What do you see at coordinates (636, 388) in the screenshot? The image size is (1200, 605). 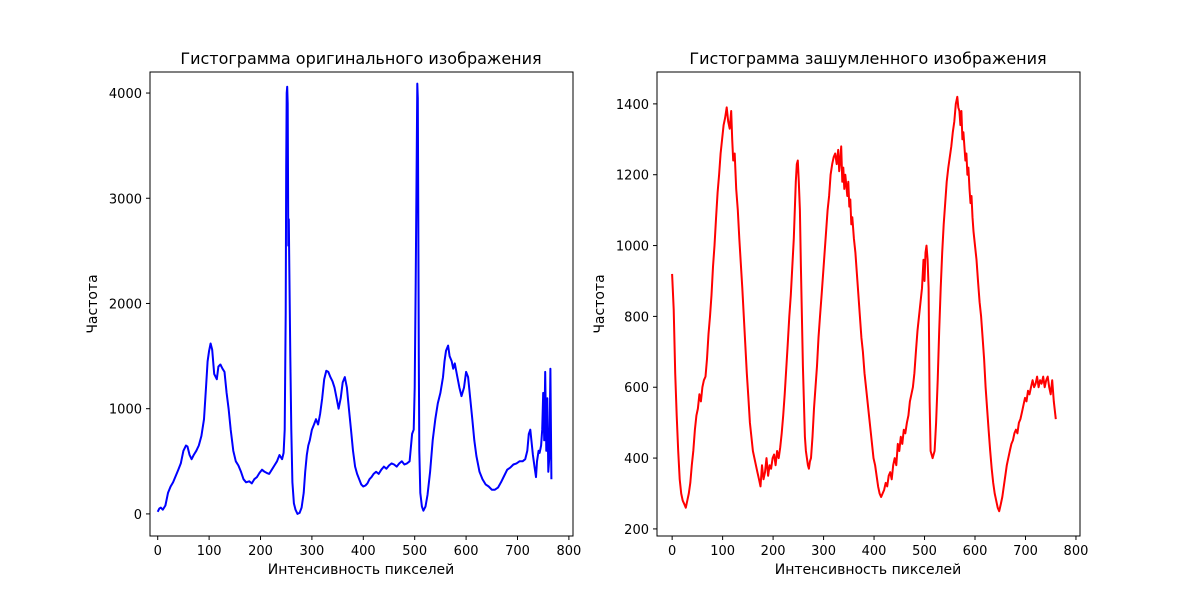 I see `y-tick-label: 600` at bounding box center [636, 388].